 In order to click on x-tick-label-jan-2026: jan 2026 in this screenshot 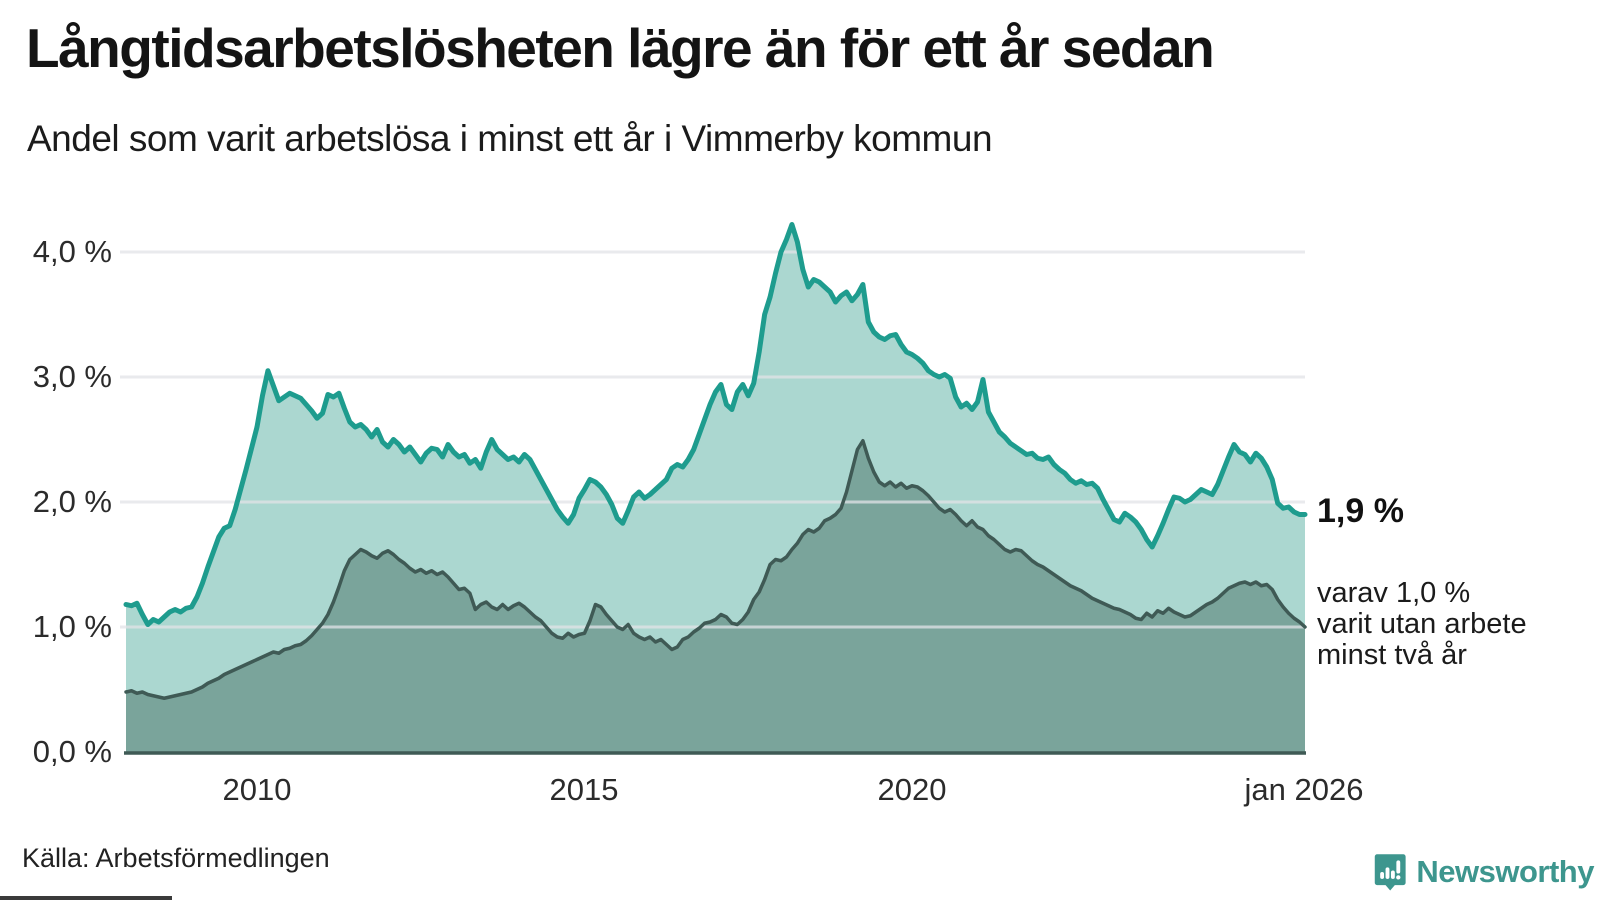, I will do `click(1304, 789)`.